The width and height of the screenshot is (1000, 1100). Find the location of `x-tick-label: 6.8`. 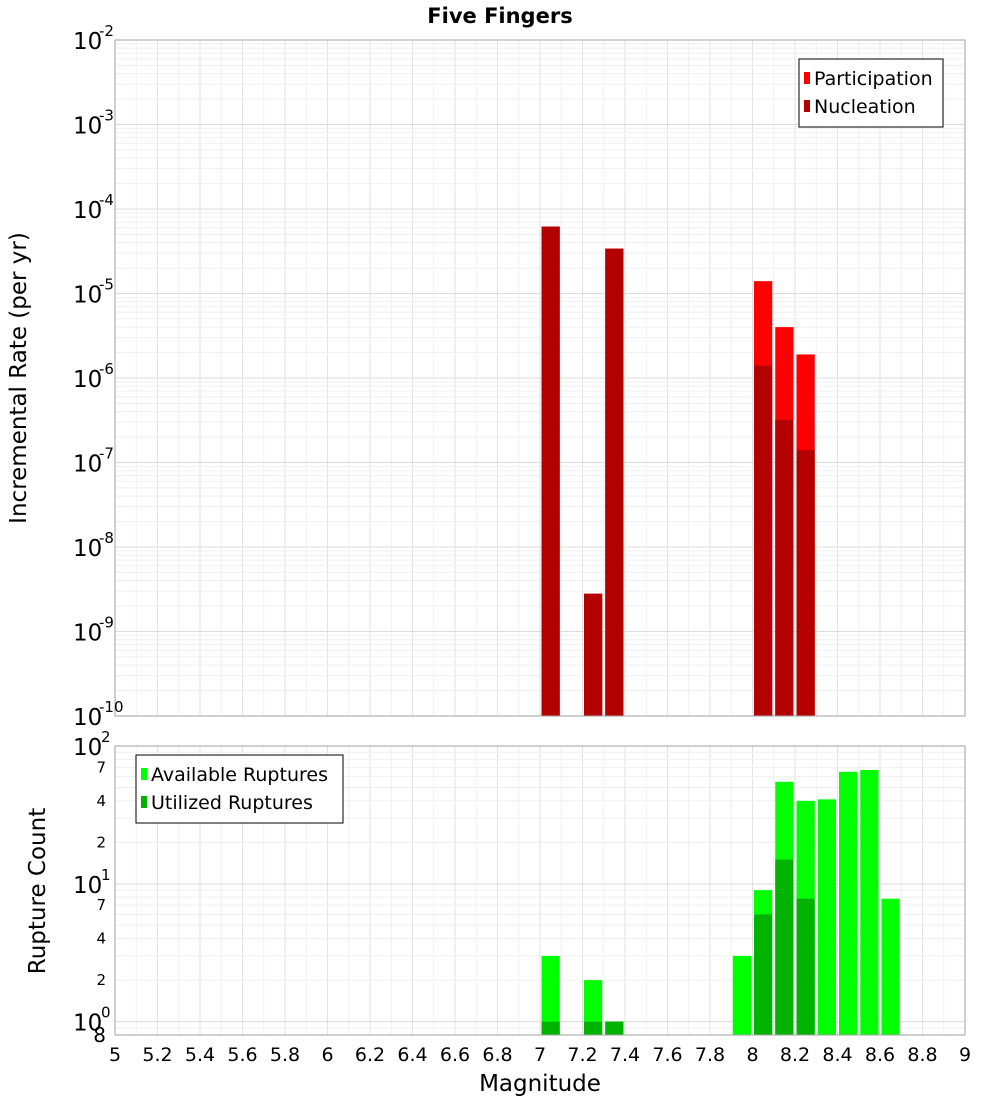

x-tick-label: 6.8 is located at coordinates (497, 1055).